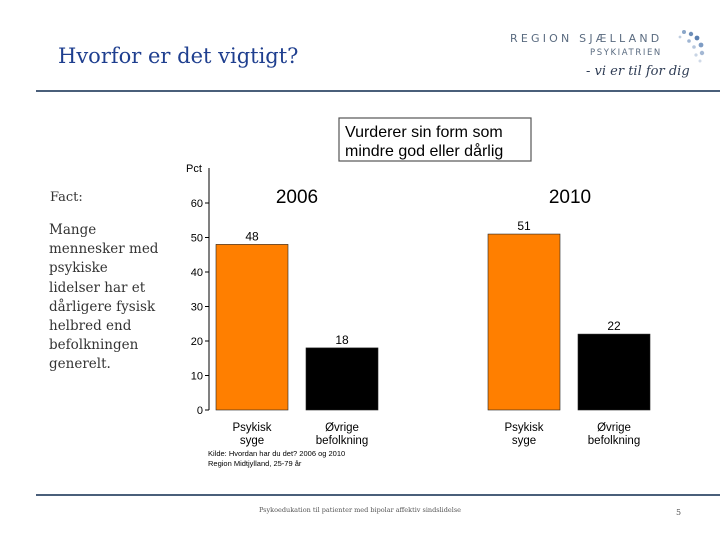  Describe the element at coordinates (255, 463) in the screenshot. I see `source-line2: Region Midtjylland, 25-79 år` at that location.